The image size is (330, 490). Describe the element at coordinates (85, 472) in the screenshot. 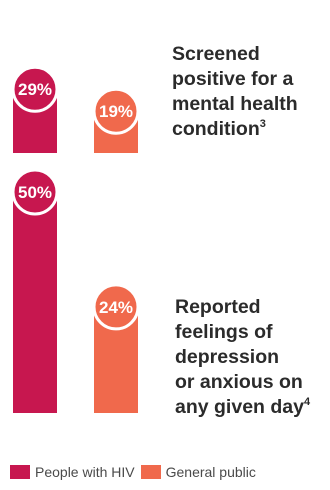

I see `legend-label: People with HIV` at that location.